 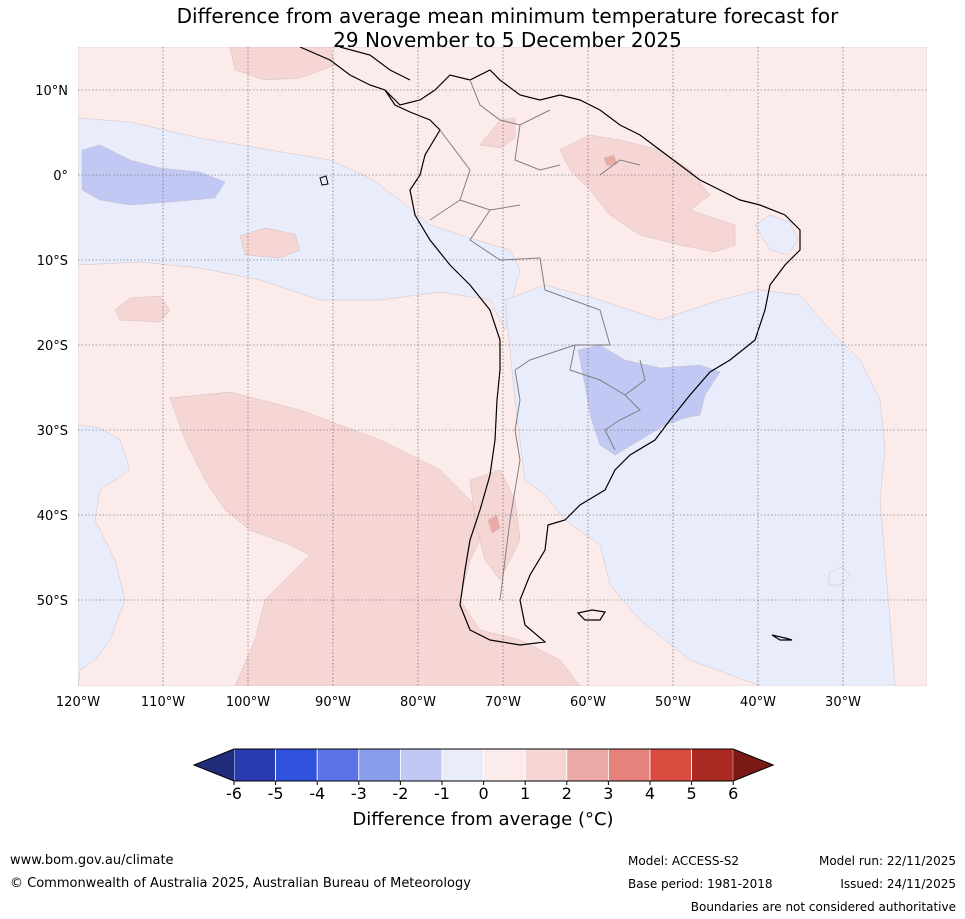 What do you see at coordinates (355, 69) in the screenshot?
I see `central-america-coastline` at bounding box center [355, 69].